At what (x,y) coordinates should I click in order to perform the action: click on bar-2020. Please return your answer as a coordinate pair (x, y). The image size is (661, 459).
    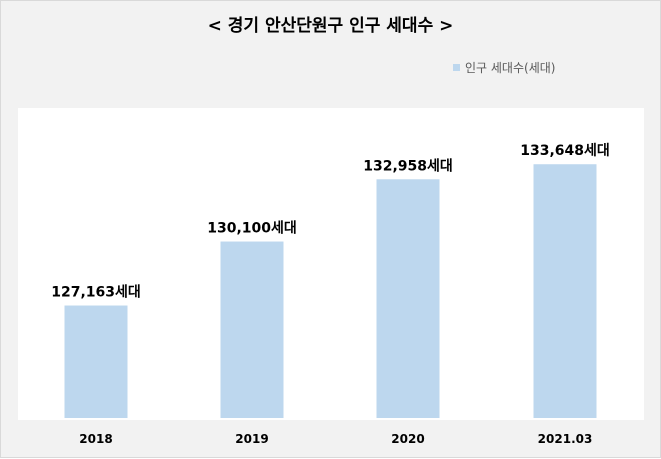
    Looking at the image, I should click on (408, 298).